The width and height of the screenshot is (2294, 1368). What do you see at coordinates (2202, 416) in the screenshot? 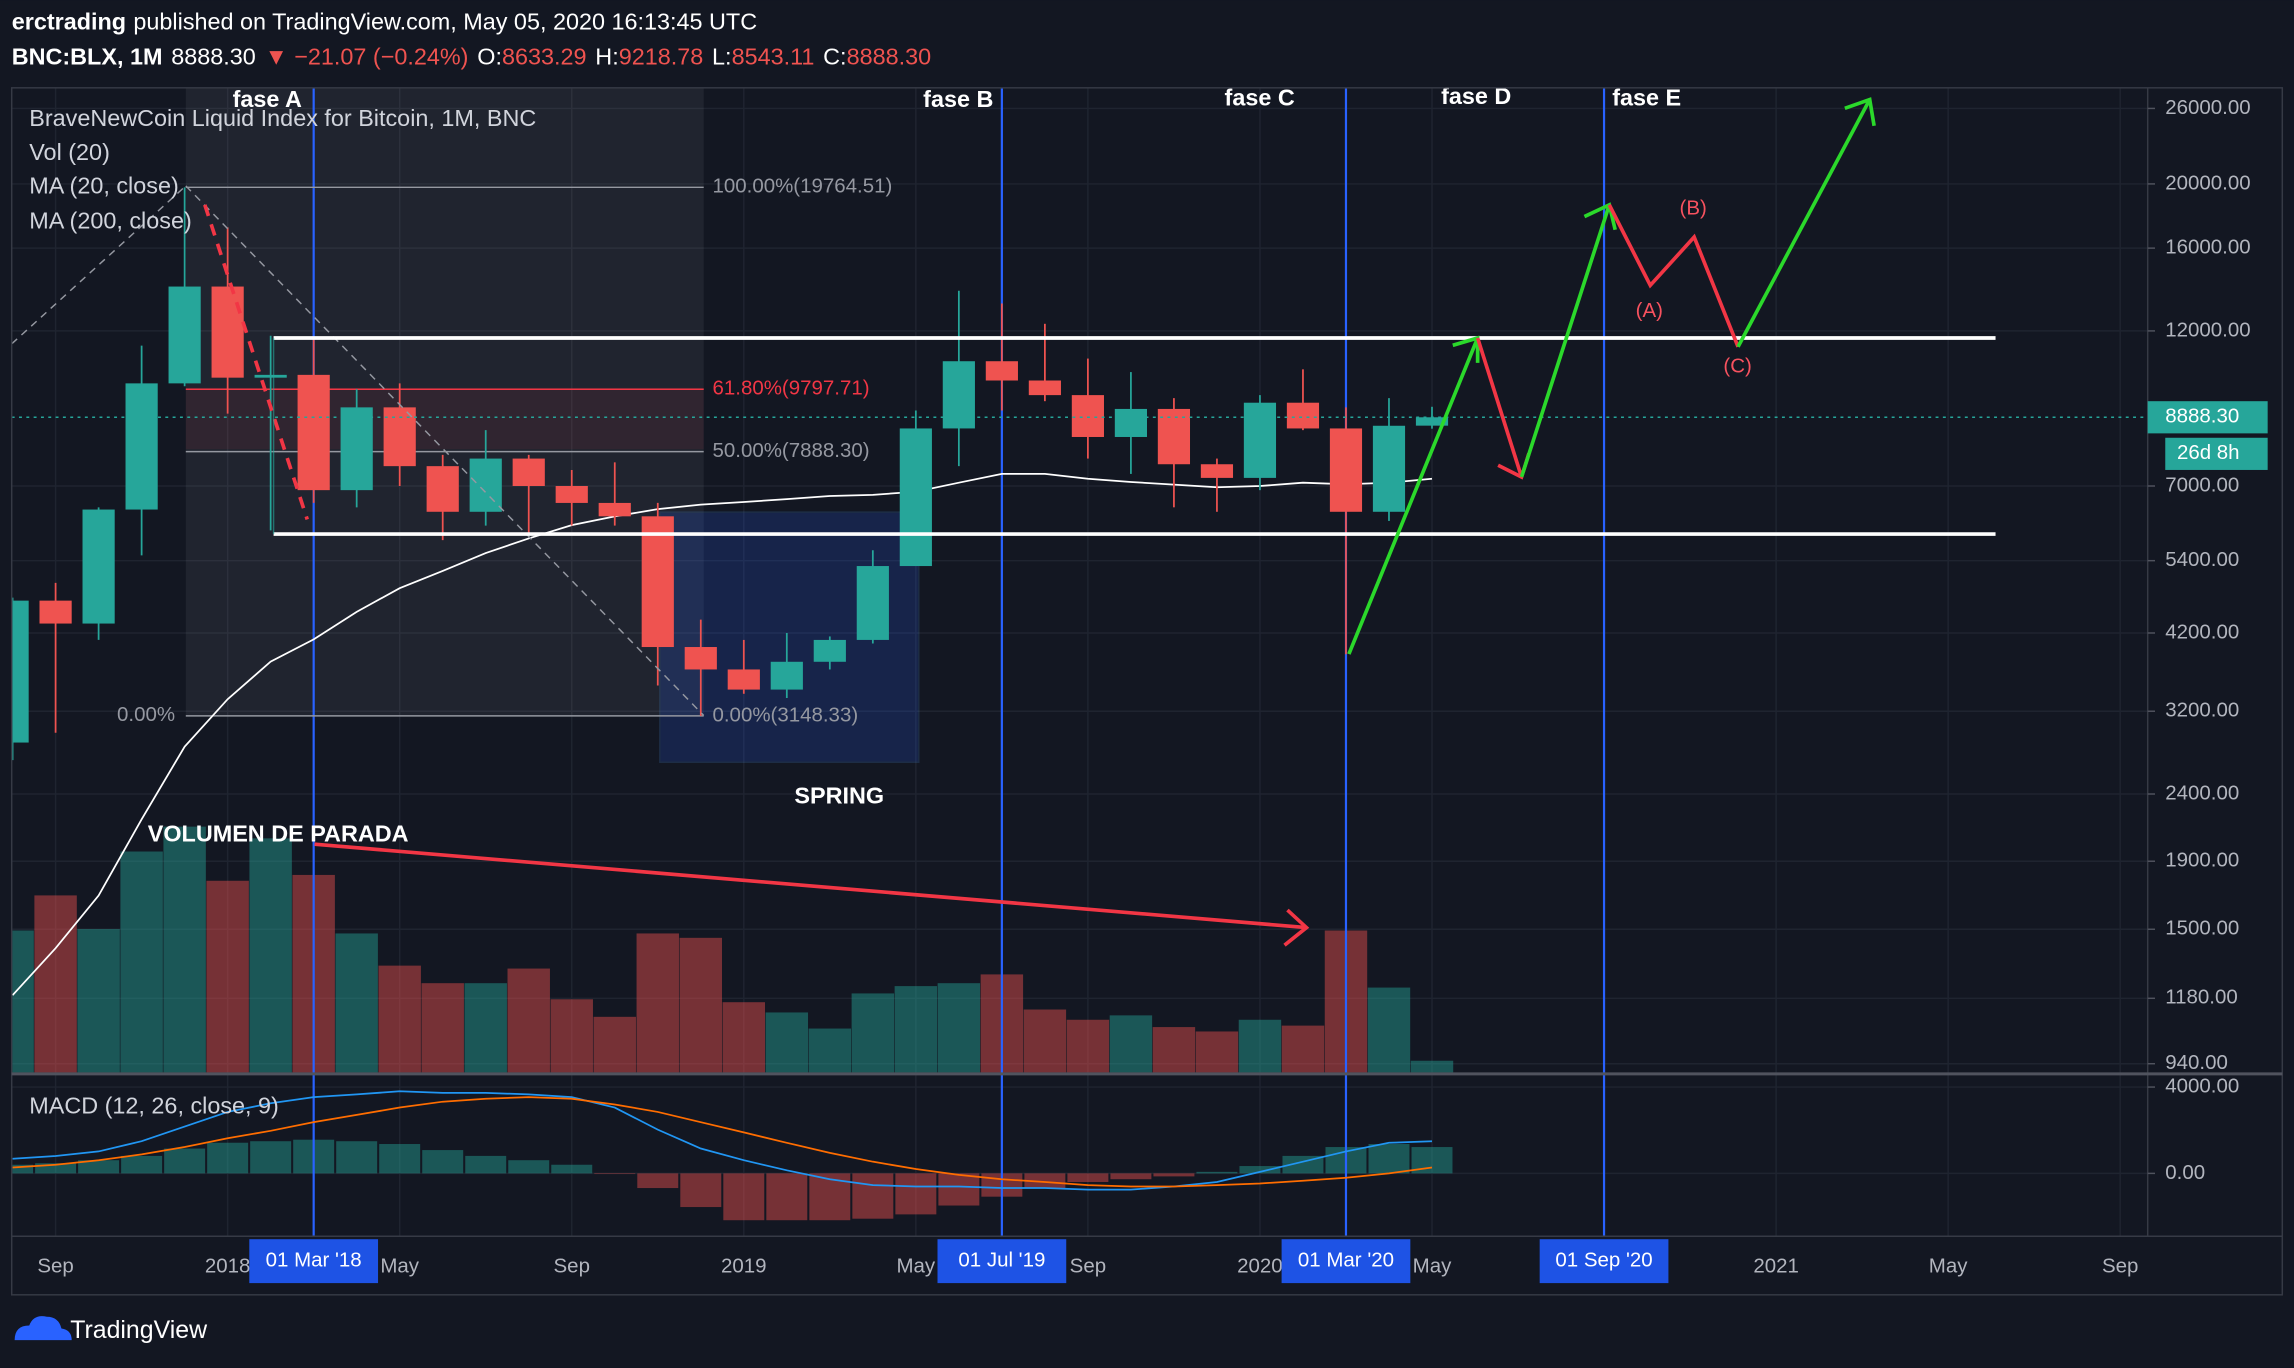
I see `last-price-label: 8888.30` at bounding box center [2202, 416].